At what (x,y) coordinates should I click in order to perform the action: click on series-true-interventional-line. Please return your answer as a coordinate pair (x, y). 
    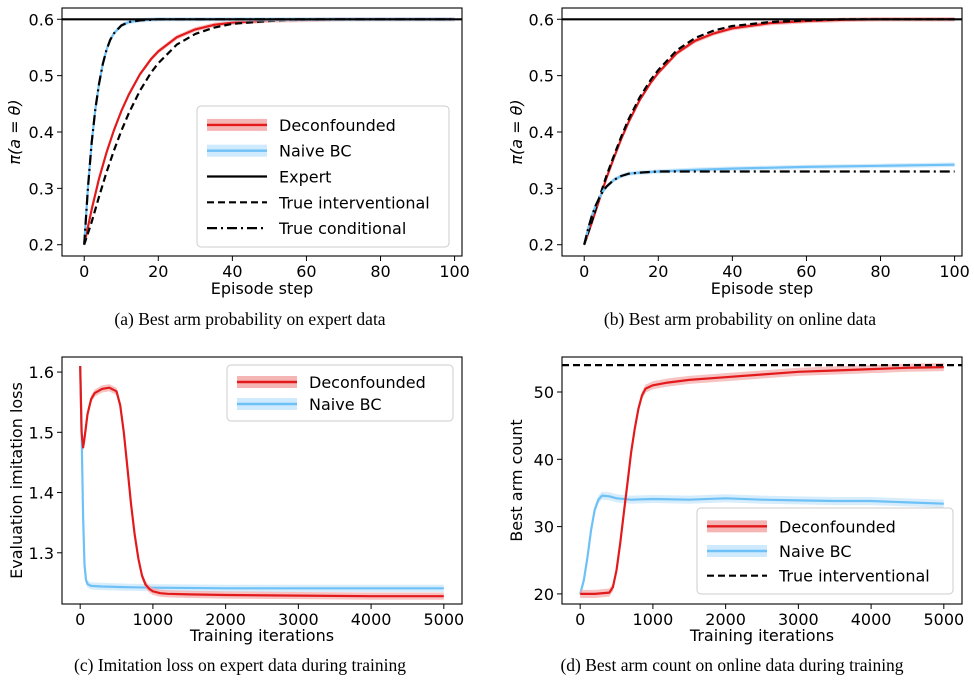
    Looking at the image, I should click on (769, 132).